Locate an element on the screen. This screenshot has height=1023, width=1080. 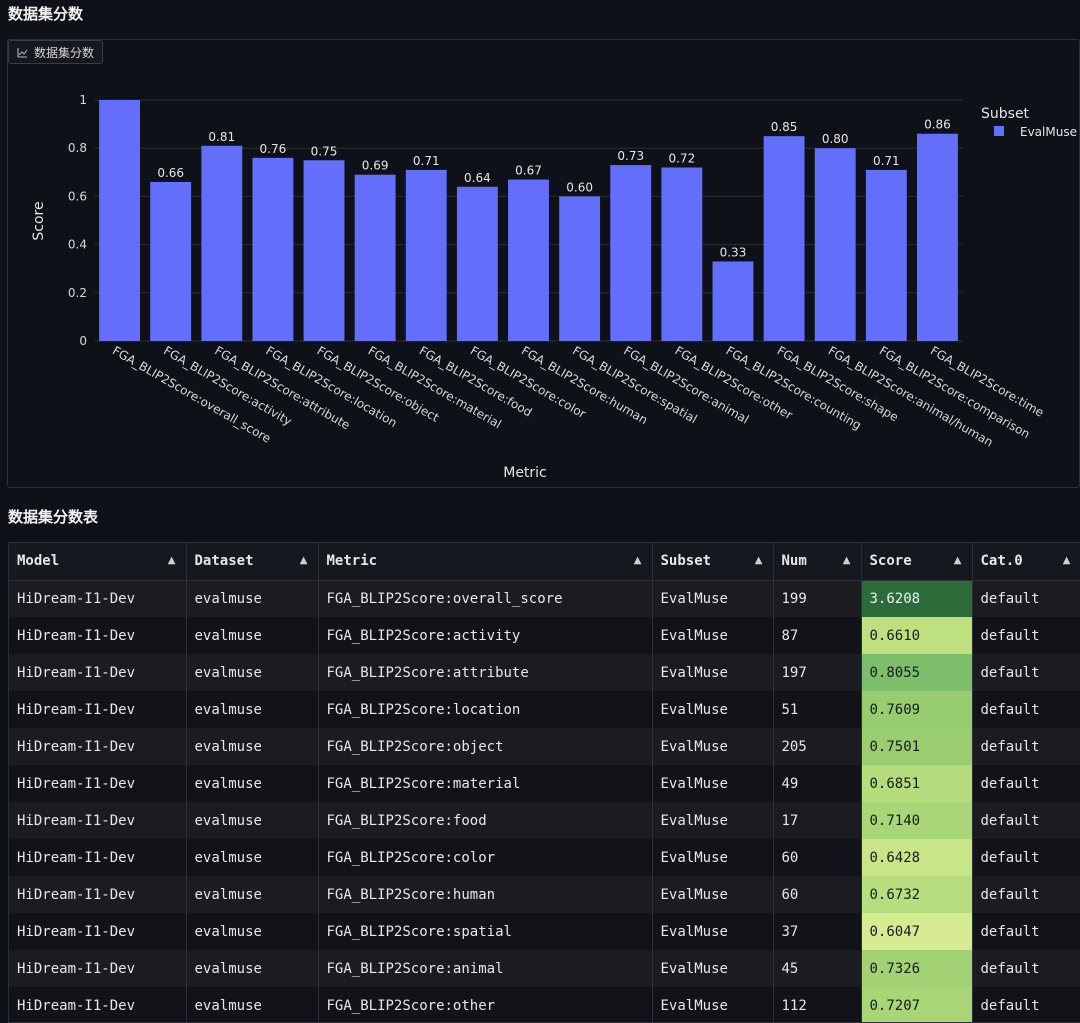
table-cell: 0.6610 is located at coordinates (917, 635).